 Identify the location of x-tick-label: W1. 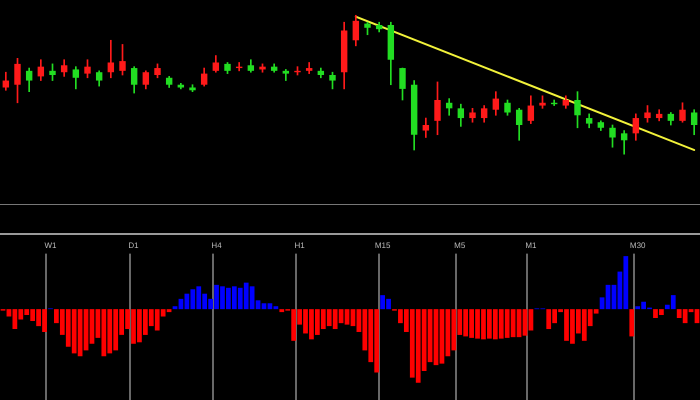
(51, 245).